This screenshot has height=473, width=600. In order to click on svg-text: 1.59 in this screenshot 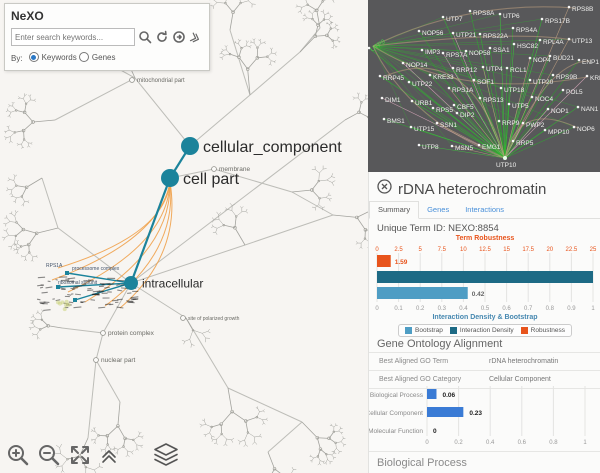, I will do `click(401, 262)`.